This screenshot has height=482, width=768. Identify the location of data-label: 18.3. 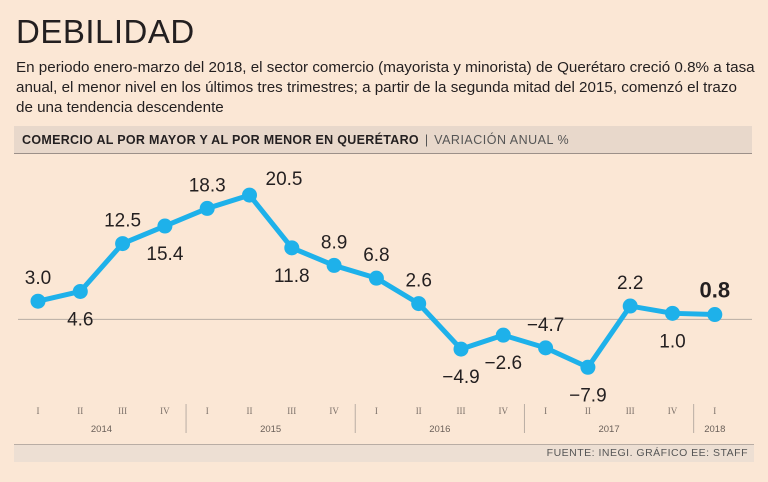
(207, 185).